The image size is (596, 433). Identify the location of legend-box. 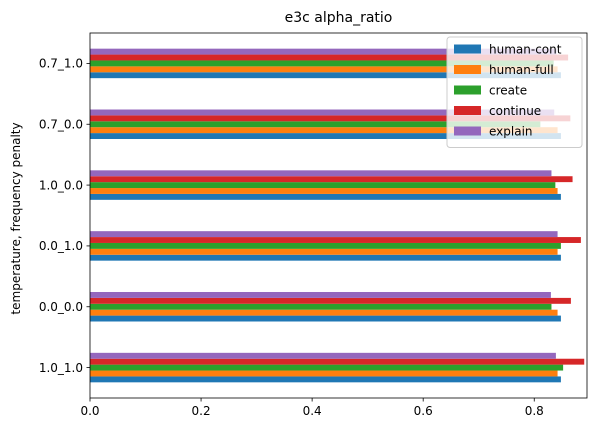
(514, 92).